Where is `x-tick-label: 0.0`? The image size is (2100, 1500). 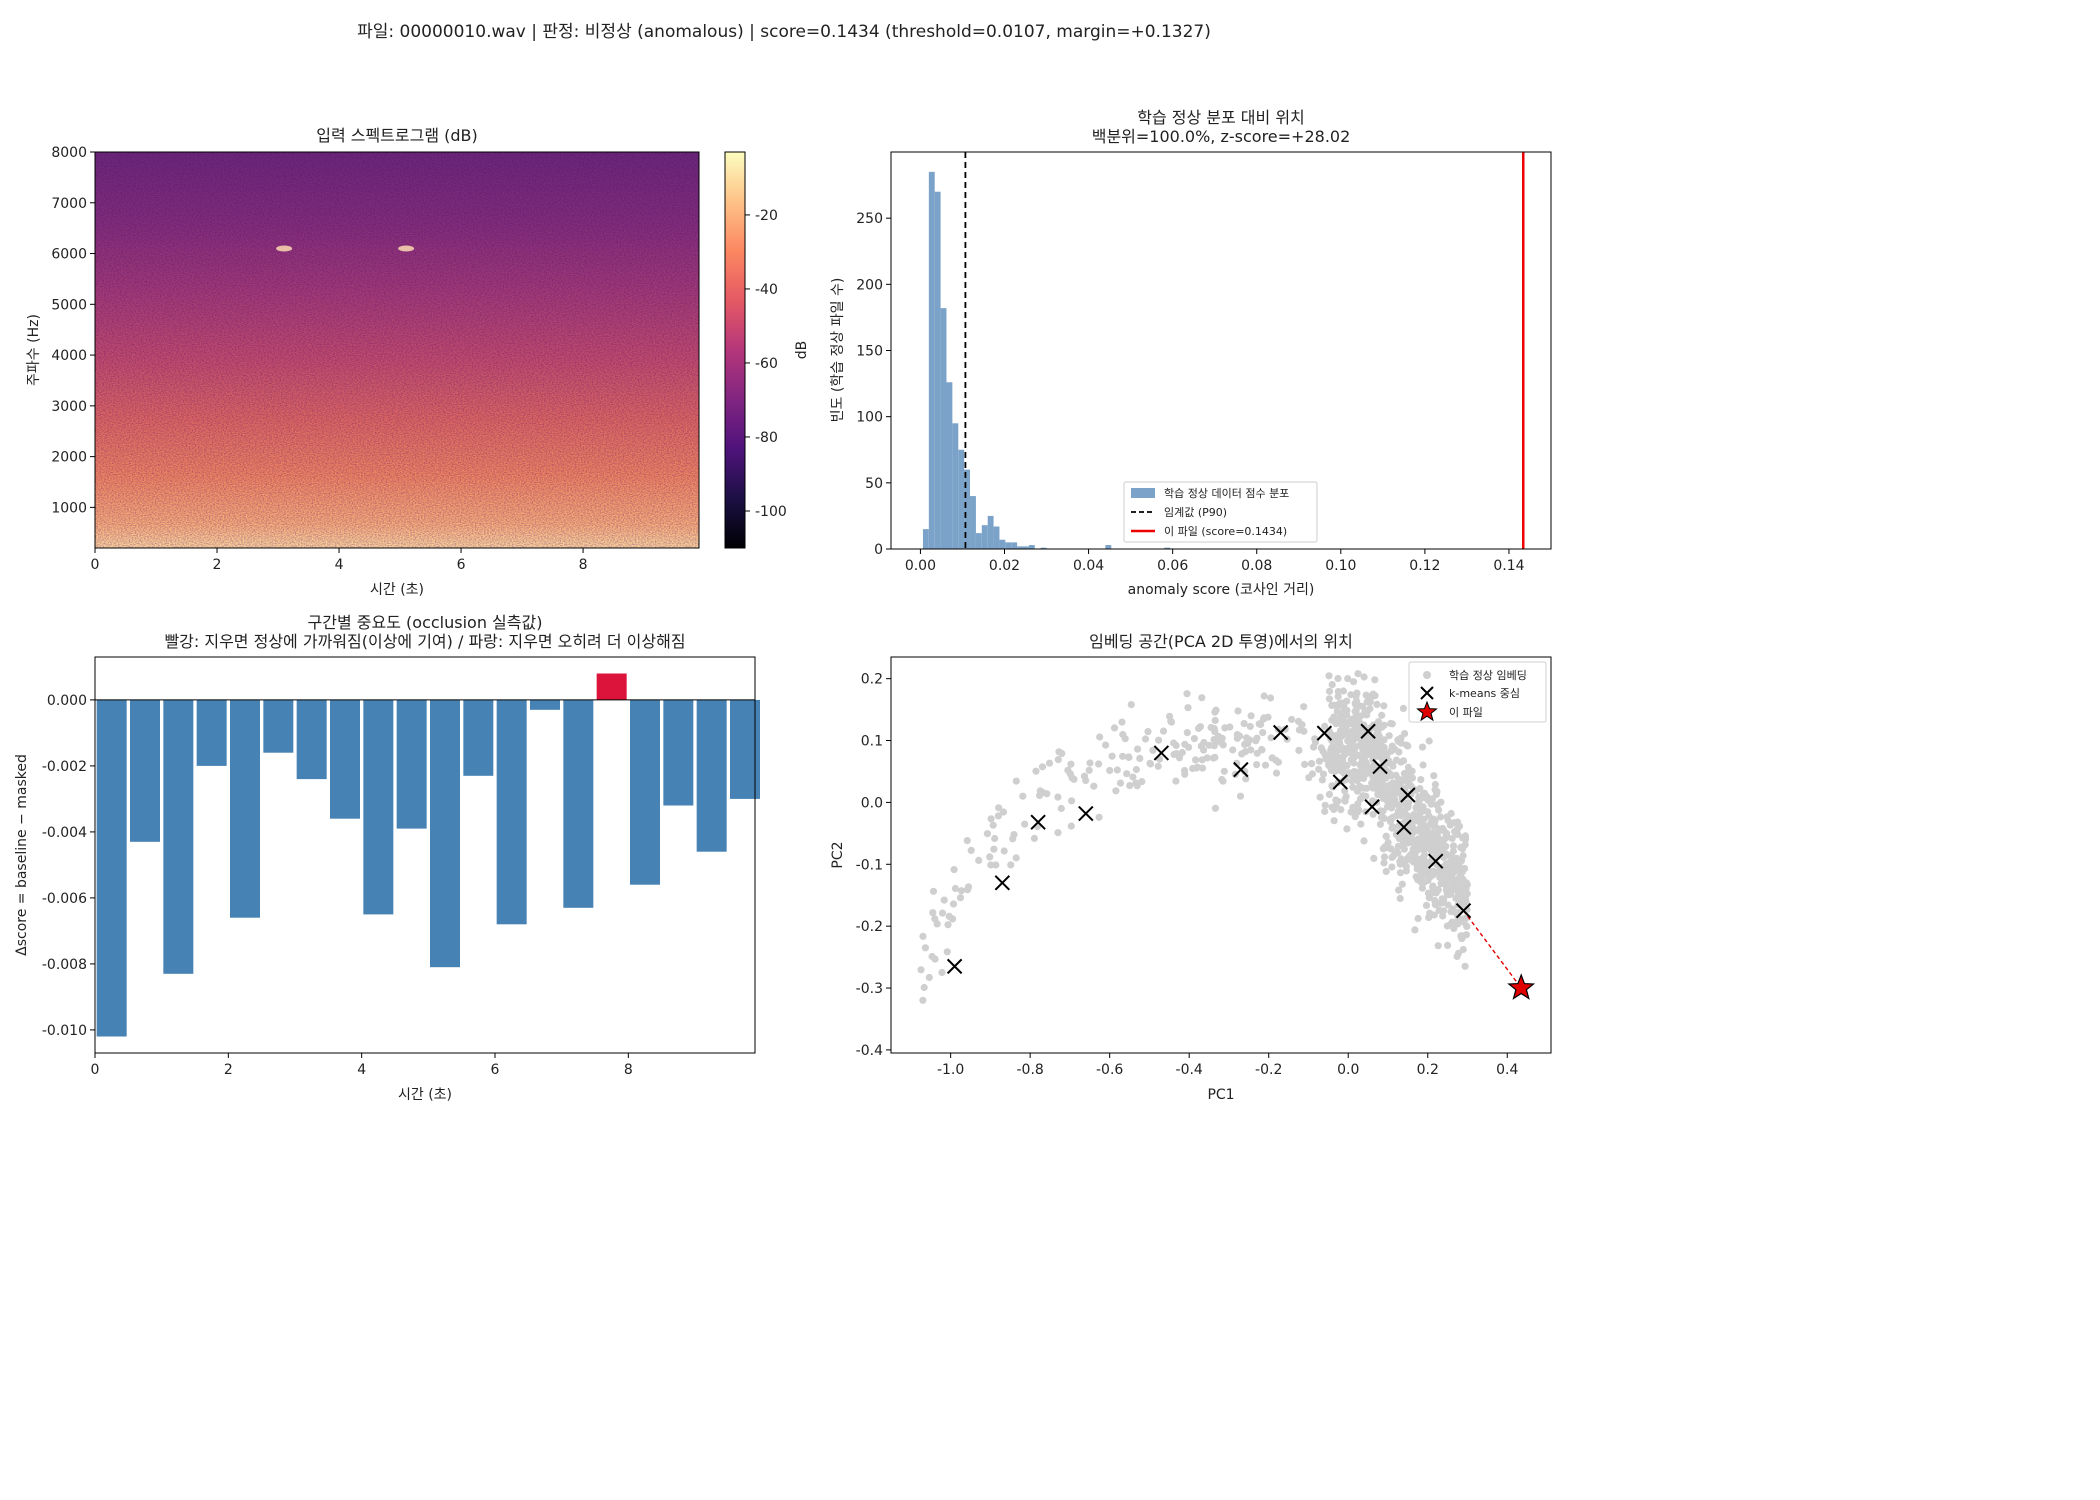 x-tick-label: 0.0 is located at coordinates (1348, 1070).